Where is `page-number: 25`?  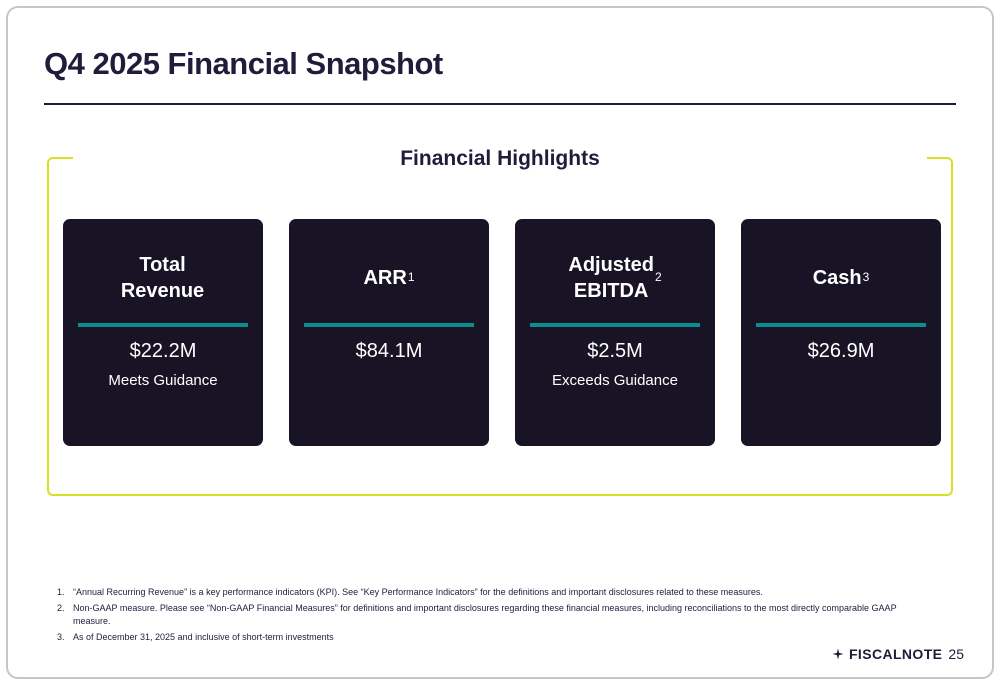
page-number: 25 is located at coordinates (956, 654).